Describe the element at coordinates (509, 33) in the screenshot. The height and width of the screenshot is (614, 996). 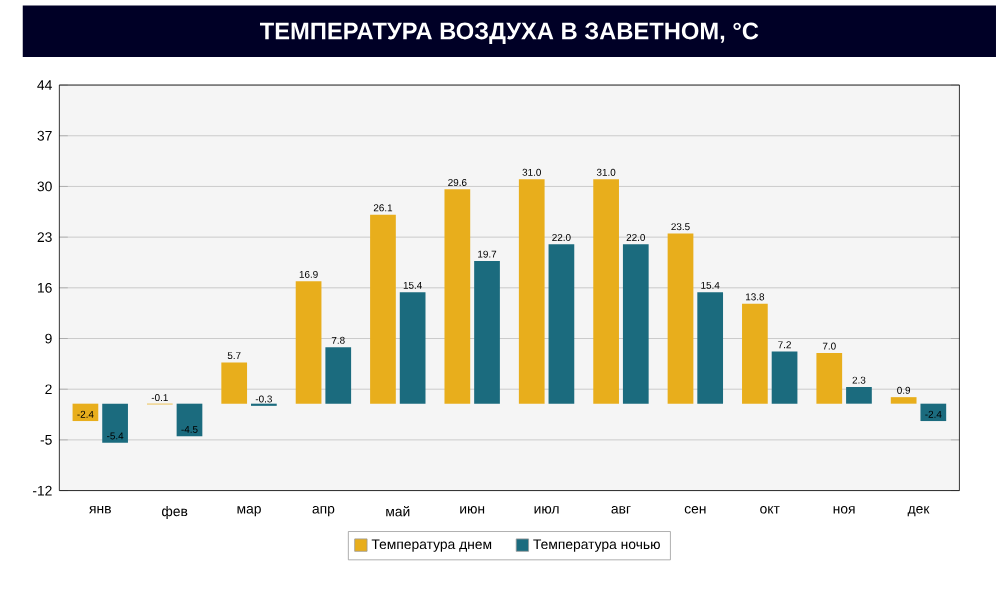
I see `chart-title: ТЕМПЕРАТУРА ВОЗДУХА В ЗАВЕТНОМ, °С` at that location.